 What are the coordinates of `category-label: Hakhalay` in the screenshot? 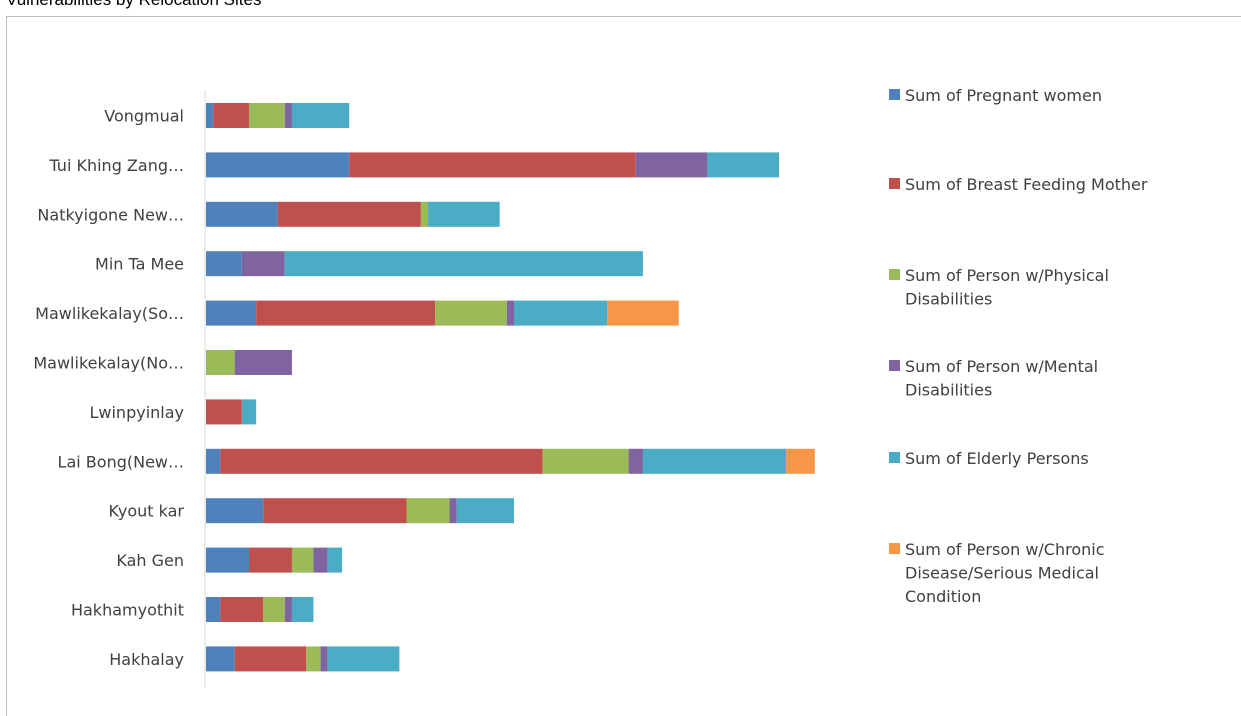 It's located at (146, 659).